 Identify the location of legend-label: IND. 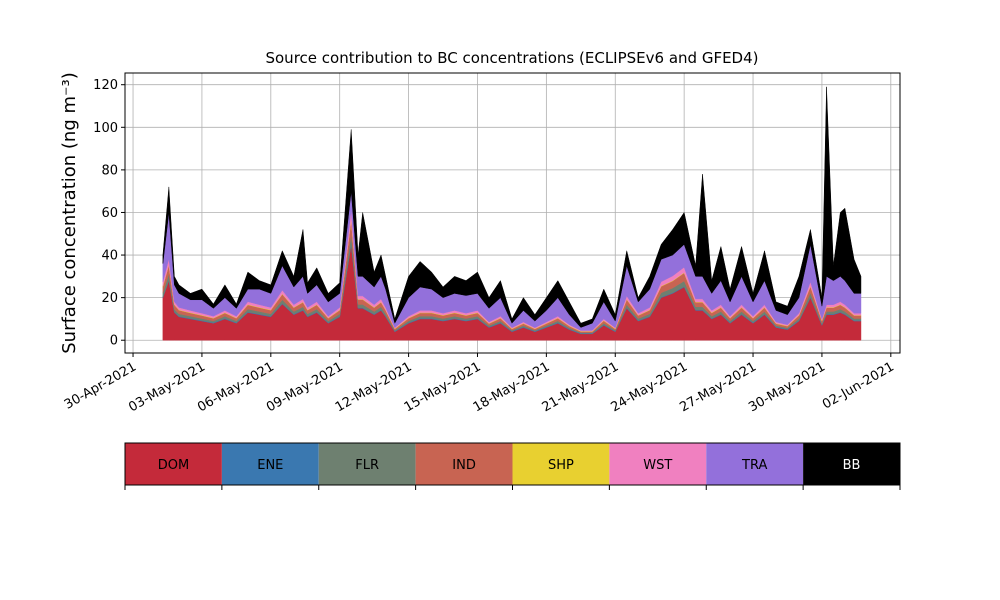
(464, 465).